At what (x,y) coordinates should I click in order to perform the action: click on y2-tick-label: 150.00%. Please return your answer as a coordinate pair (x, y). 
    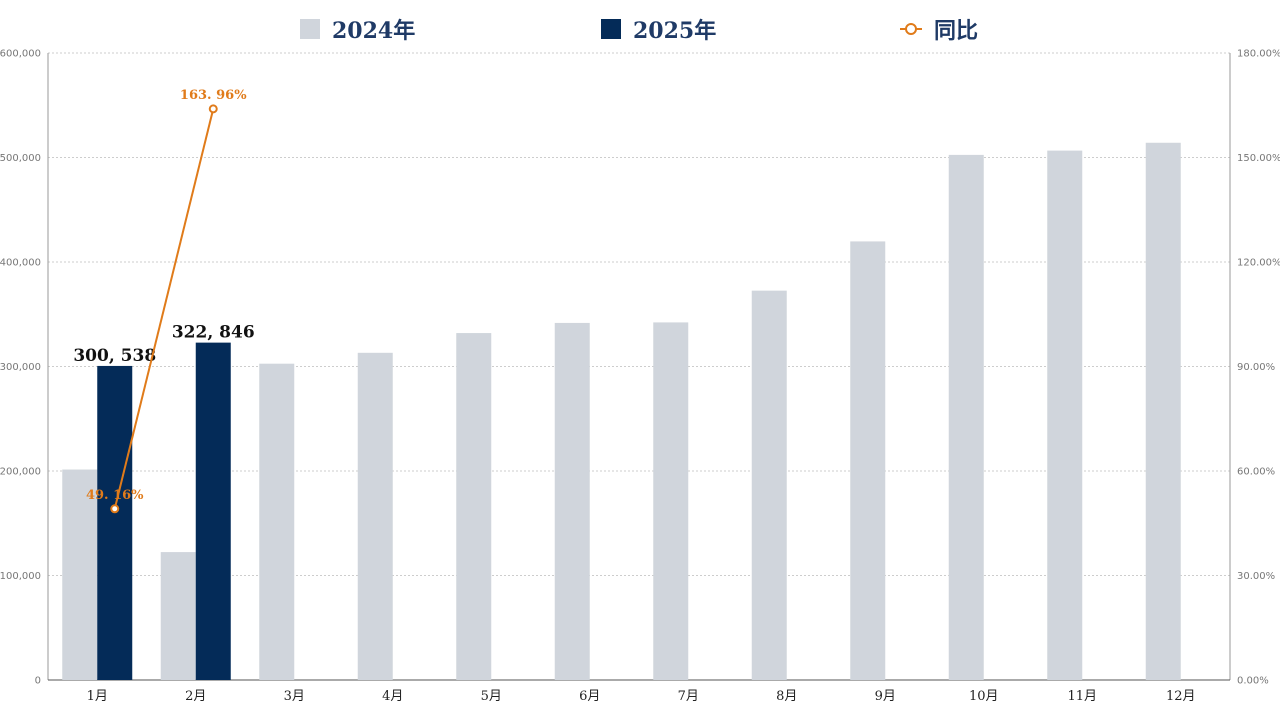
    Looking at the image, I should click on (1258, 158).